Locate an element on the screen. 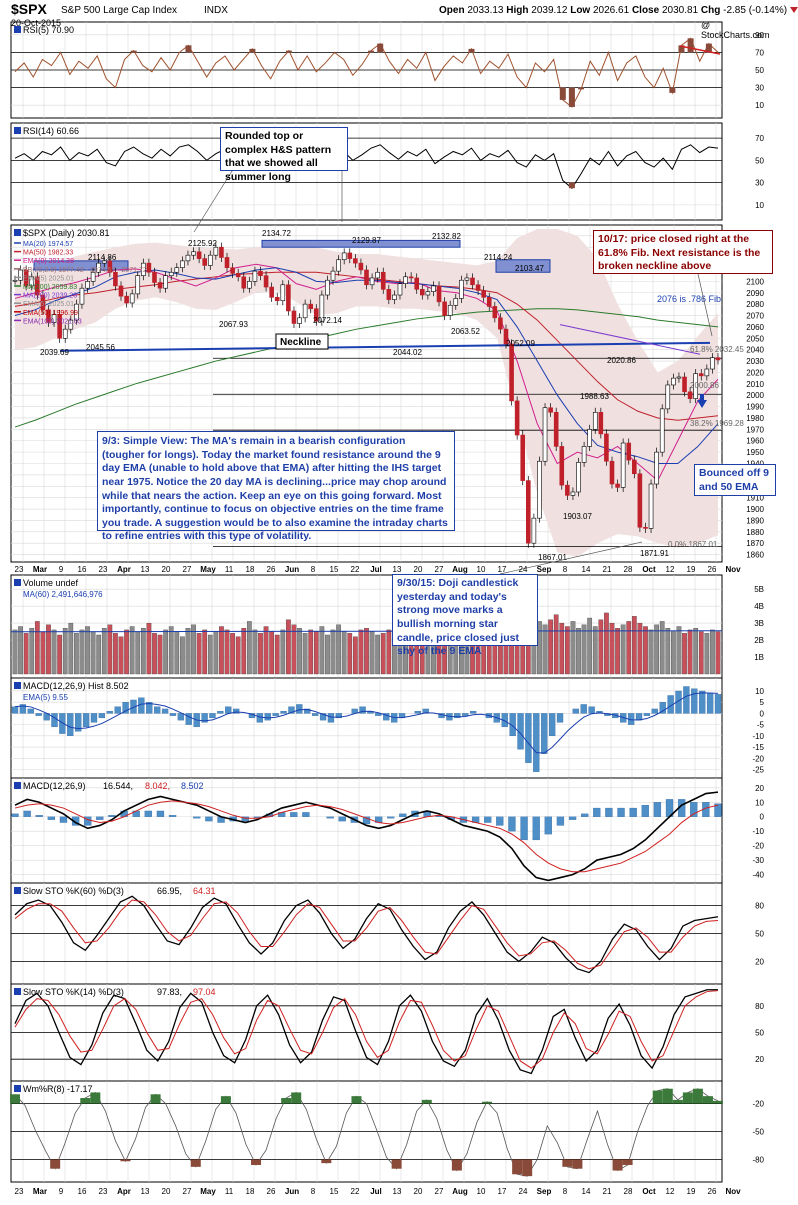 The image size is (798, 1205). y-tick-label: 2080 is located at coordinates (755, 304).